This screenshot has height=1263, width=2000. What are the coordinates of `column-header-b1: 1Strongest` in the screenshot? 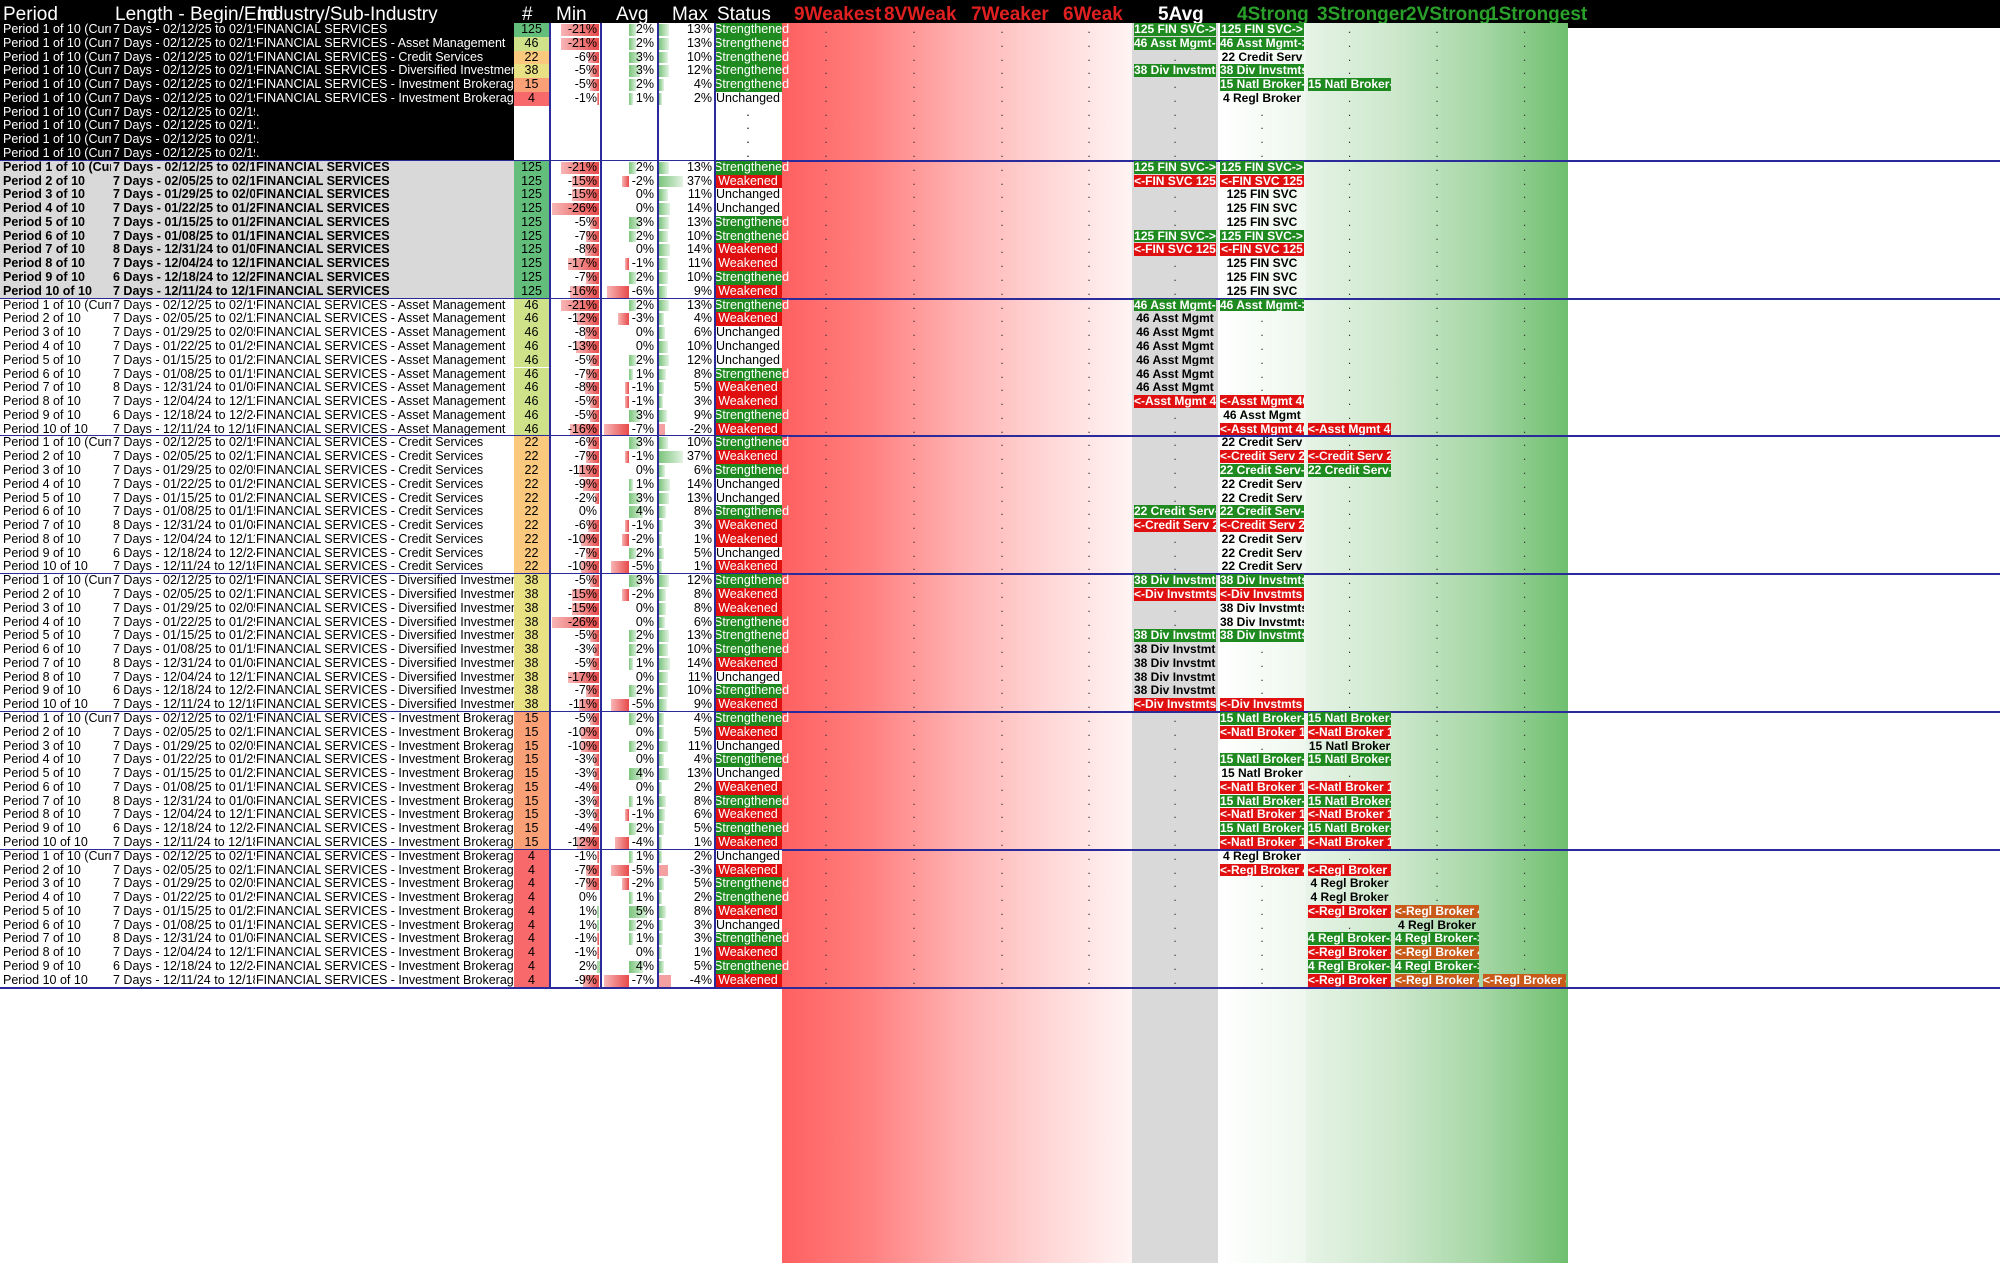 It's located at (1538, 14).